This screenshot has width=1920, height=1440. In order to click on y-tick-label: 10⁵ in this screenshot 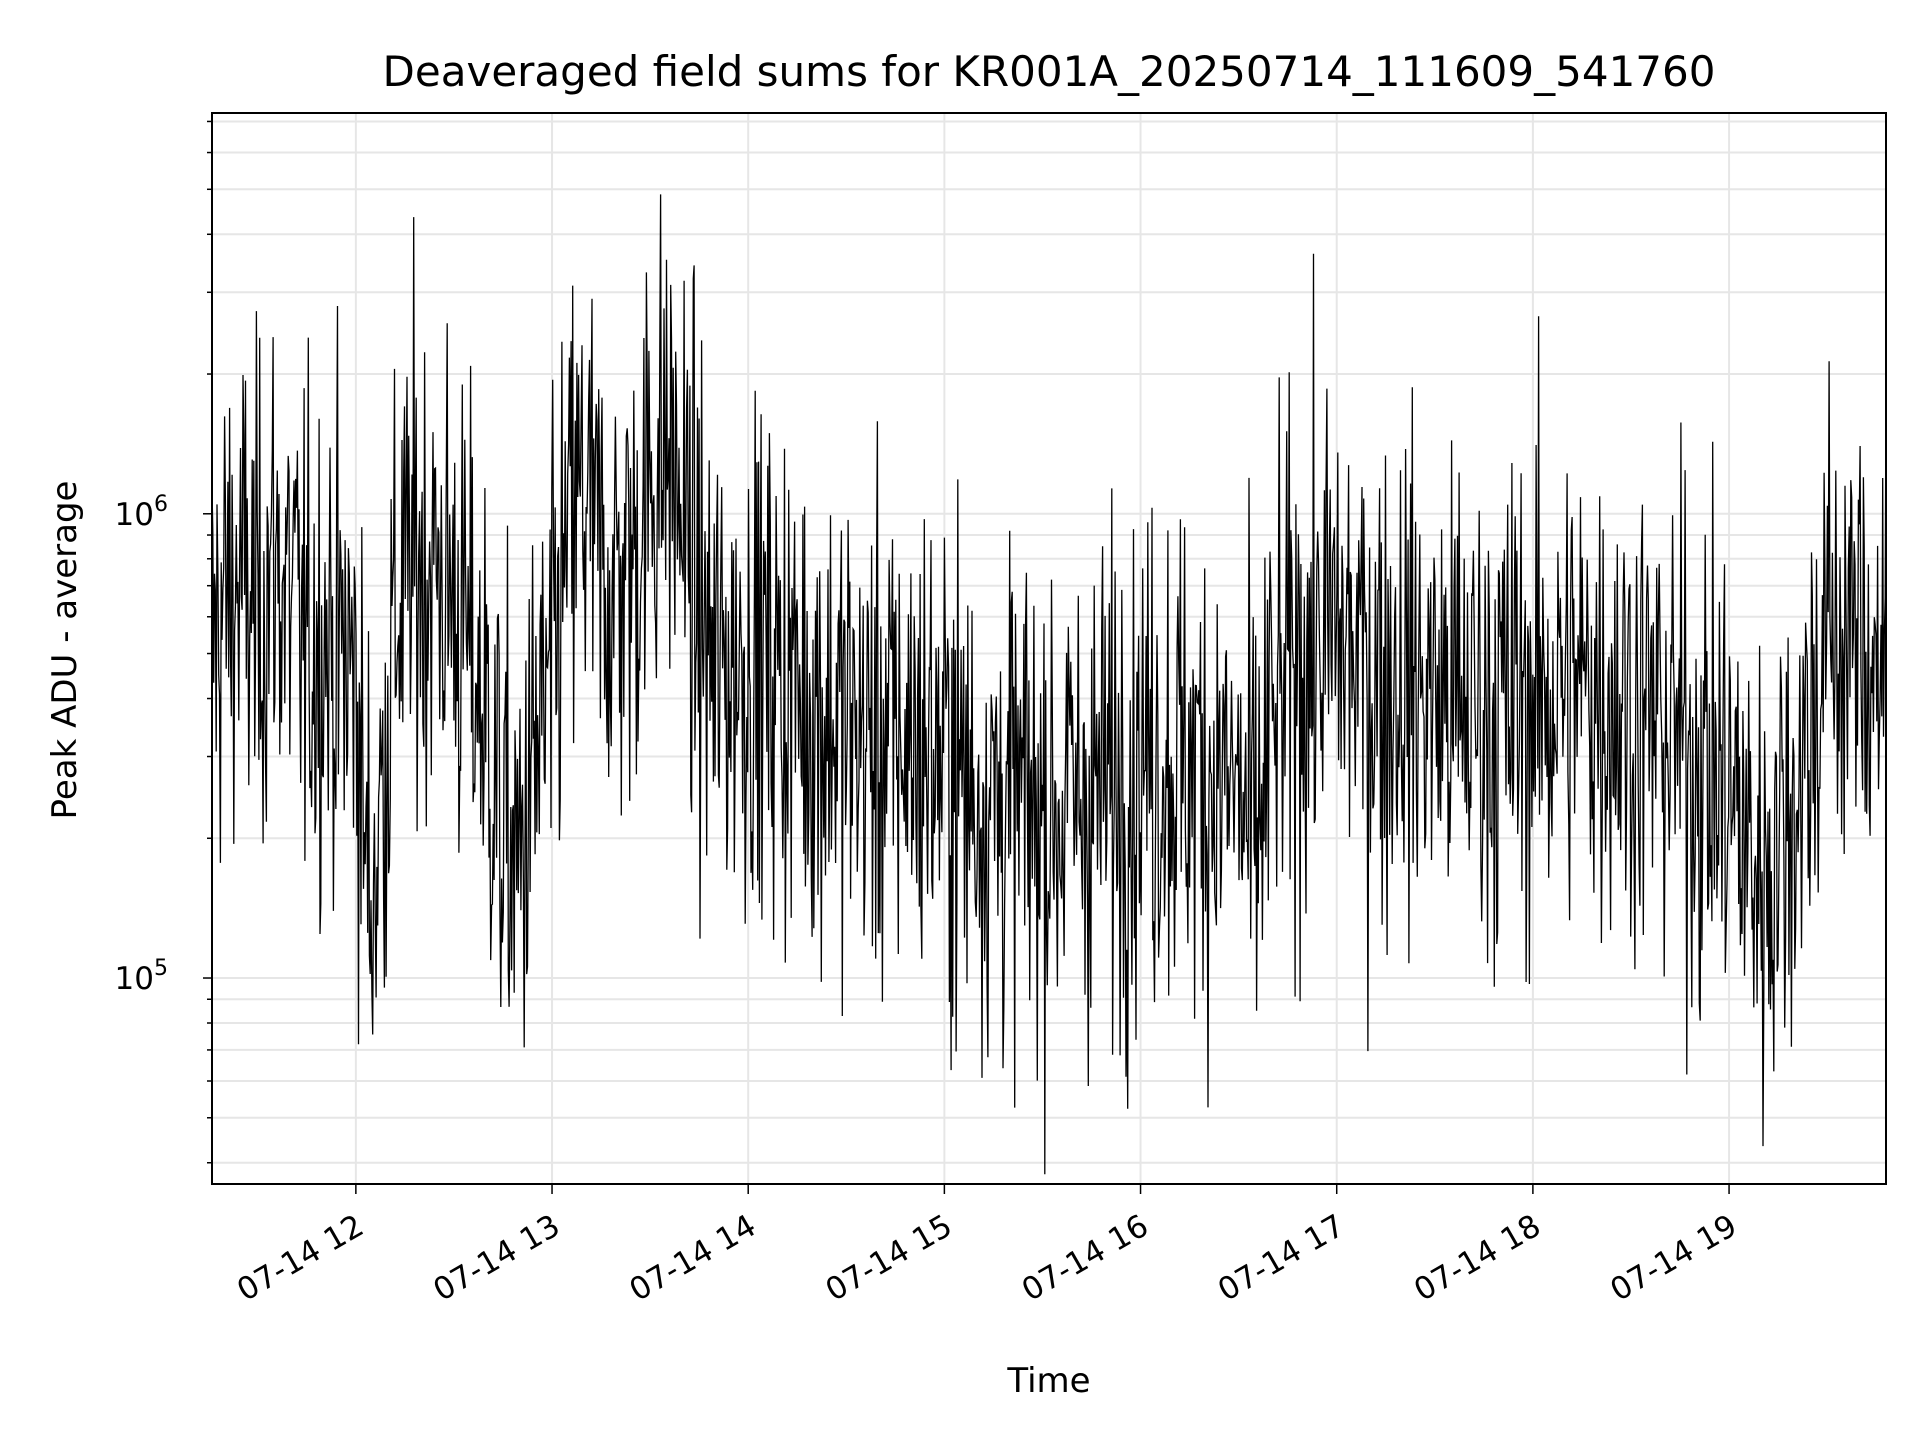, I will do `click(141, 976)`.